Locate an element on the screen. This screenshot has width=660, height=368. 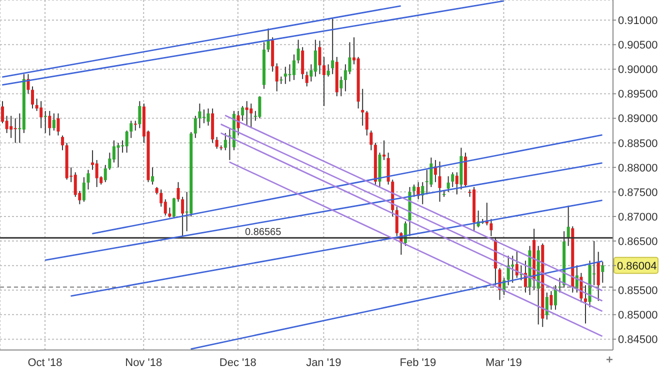
x-tick-label: Mar '19 is located at coordinates (504, 362).